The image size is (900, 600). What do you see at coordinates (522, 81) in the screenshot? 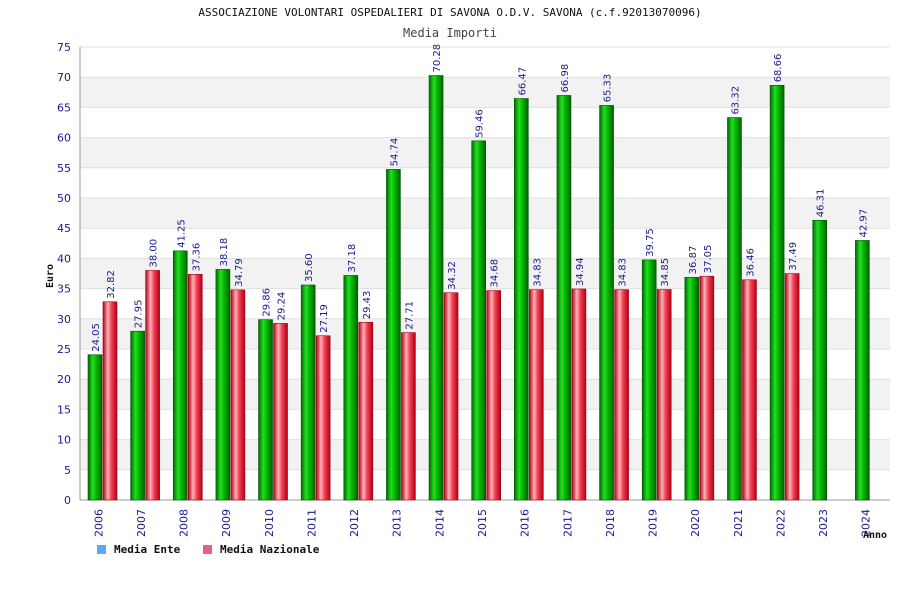
I see `value-label-media-ente: 66.47` at bounding box center [522, 81].